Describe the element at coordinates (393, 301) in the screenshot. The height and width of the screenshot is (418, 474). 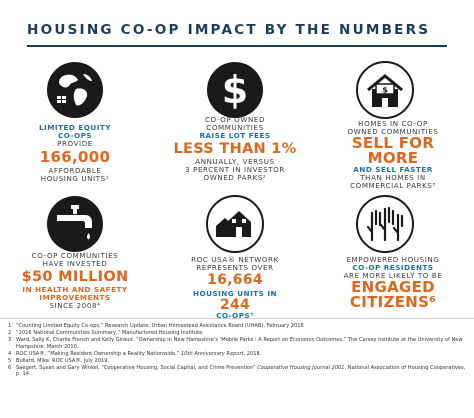
I see `stat-figure: CITIZENS⁶` at that location.